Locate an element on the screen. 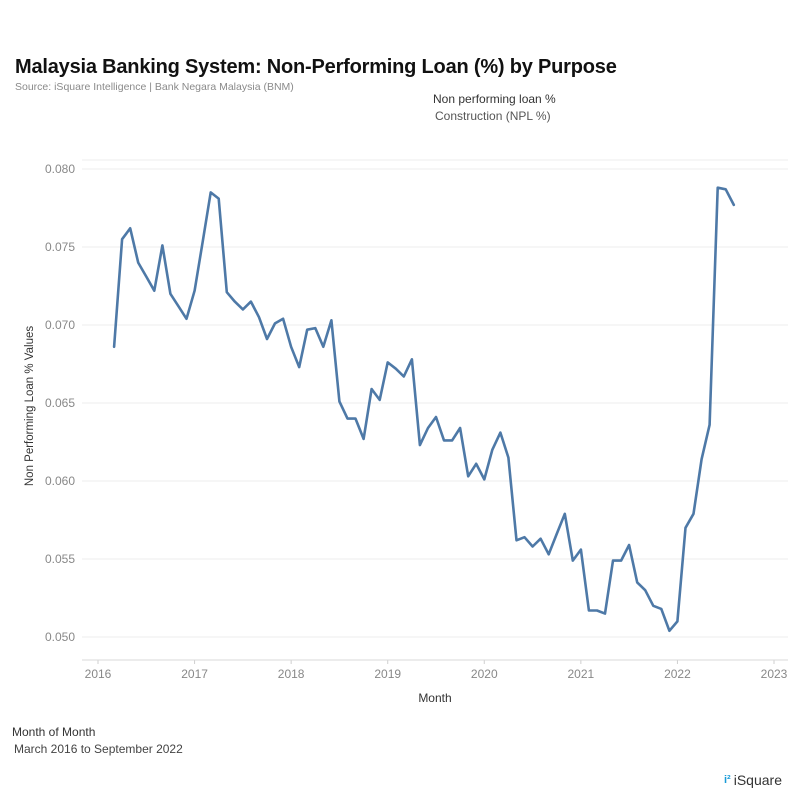 The width and height of the screenshot is (799, 799). y-tick-label: 0.075 is located at coordinates (60, 247).